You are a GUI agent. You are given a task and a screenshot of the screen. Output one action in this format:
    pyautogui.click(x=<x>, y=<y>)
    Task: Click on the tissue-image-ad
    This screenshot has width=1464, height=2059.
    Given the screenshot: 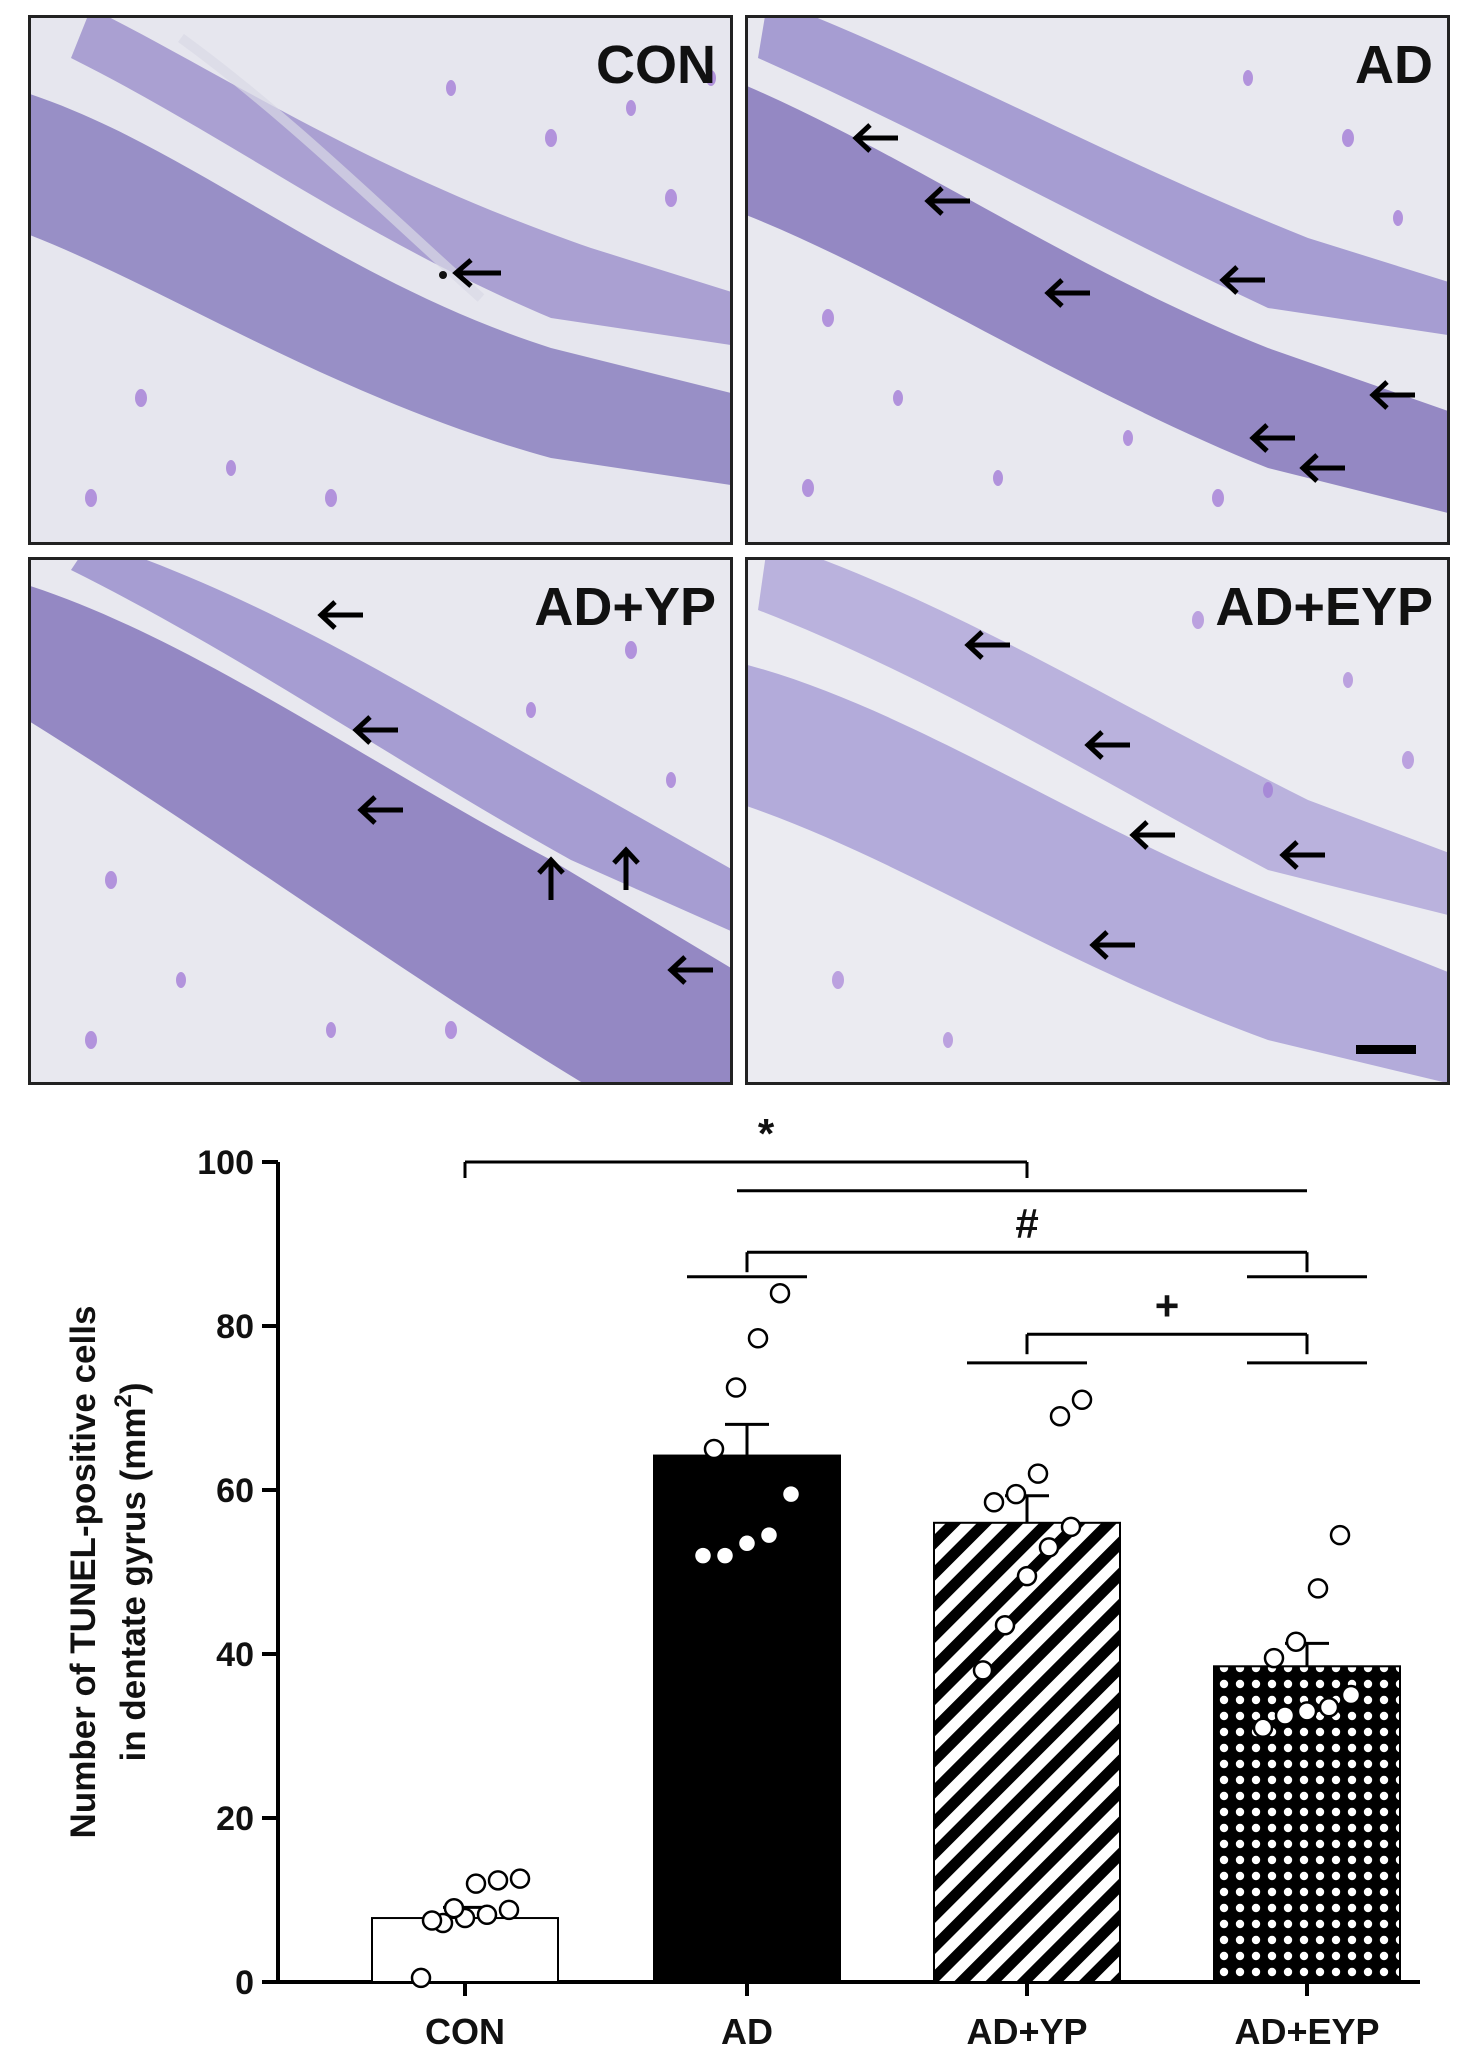 What is the action you would take?
    pyautogui.click(x=1097, y=280)
    